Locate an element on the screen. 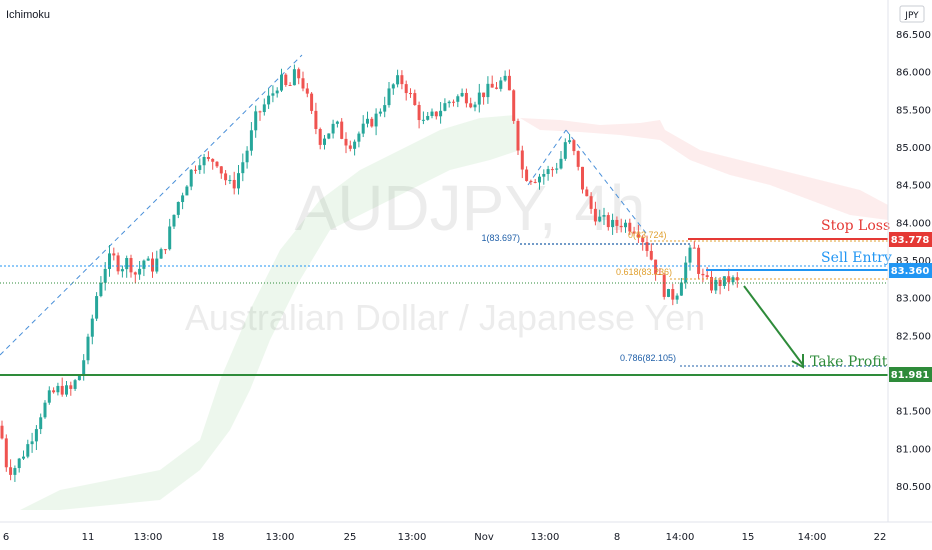 This screenshot has width=932, height=550. fib-1-label: 1(83.697) is located at coordinates (500, 238).